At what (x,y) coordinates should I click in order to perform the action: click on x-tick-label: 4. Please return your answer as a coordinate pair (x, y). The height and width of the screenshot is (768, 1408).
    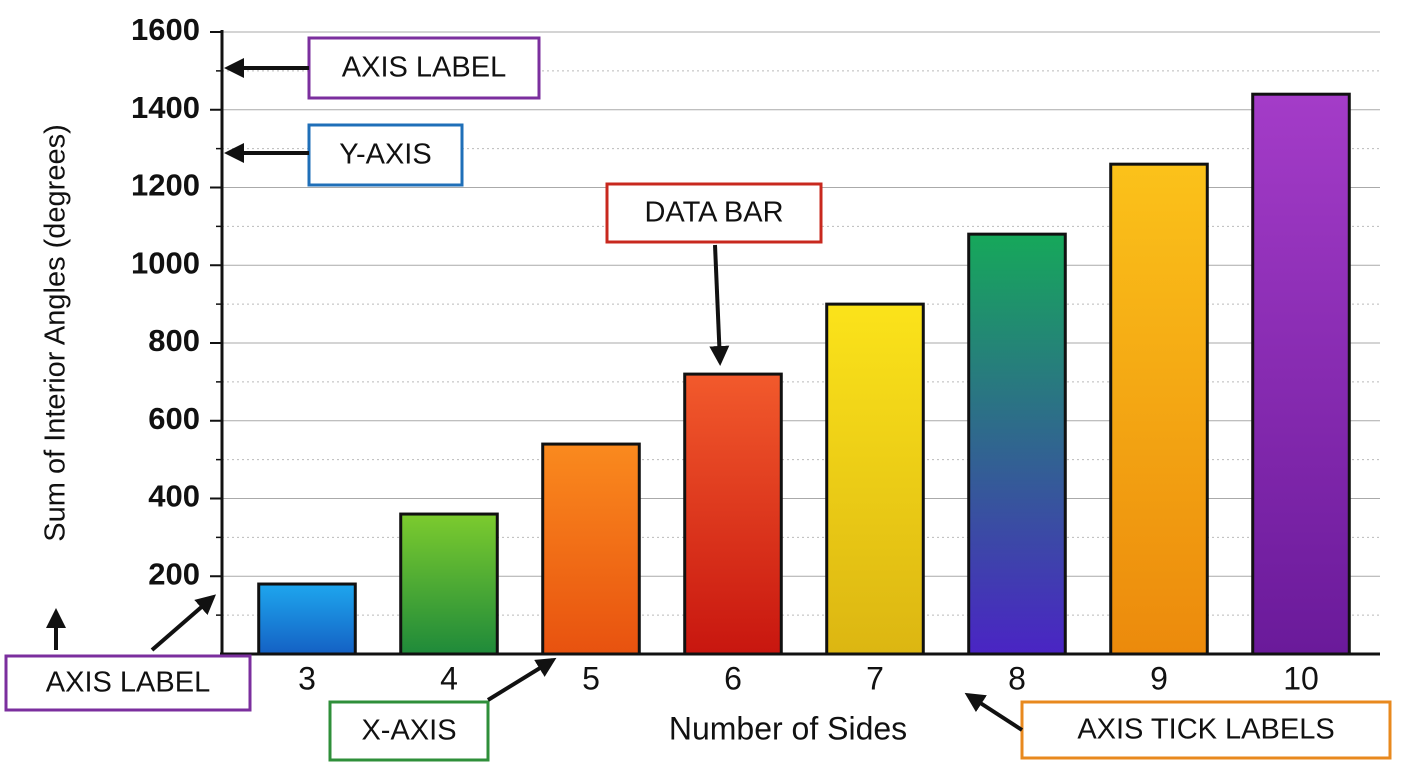
    Looking at the image, I should click on (449, 678).